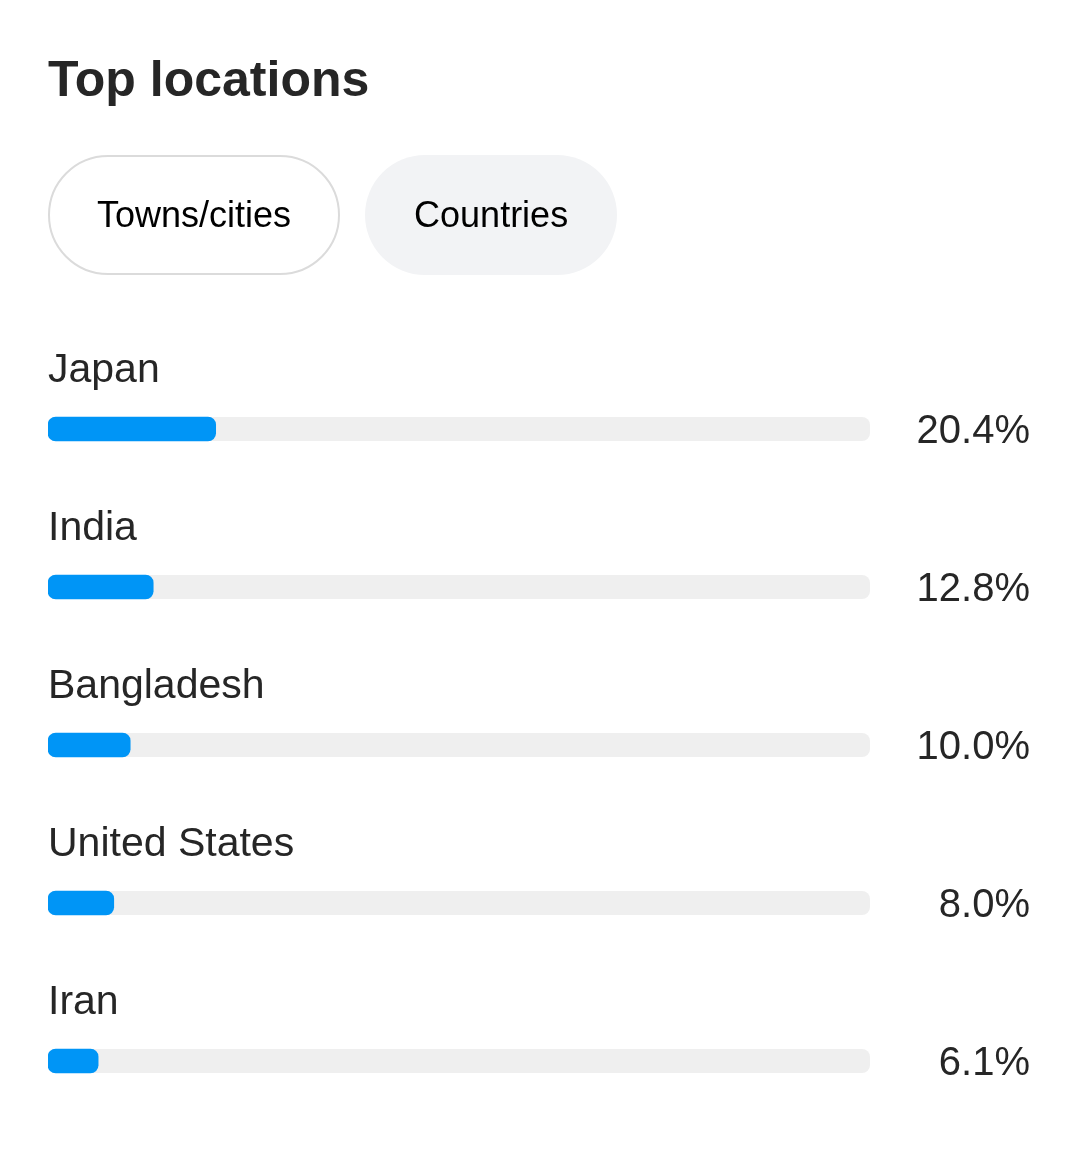  What do you see at coordinates (491, 215) in the screenshot?
I see `text: Countries` at bounding box center [491, 215].